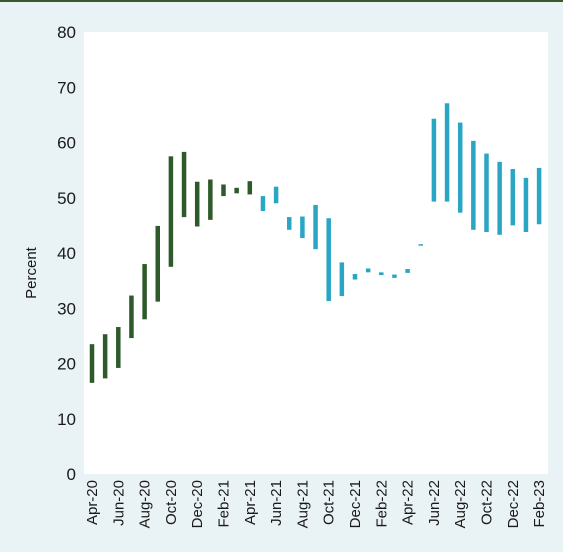  I want to click on x-tick-label: Apr-20, so click(92, 502).